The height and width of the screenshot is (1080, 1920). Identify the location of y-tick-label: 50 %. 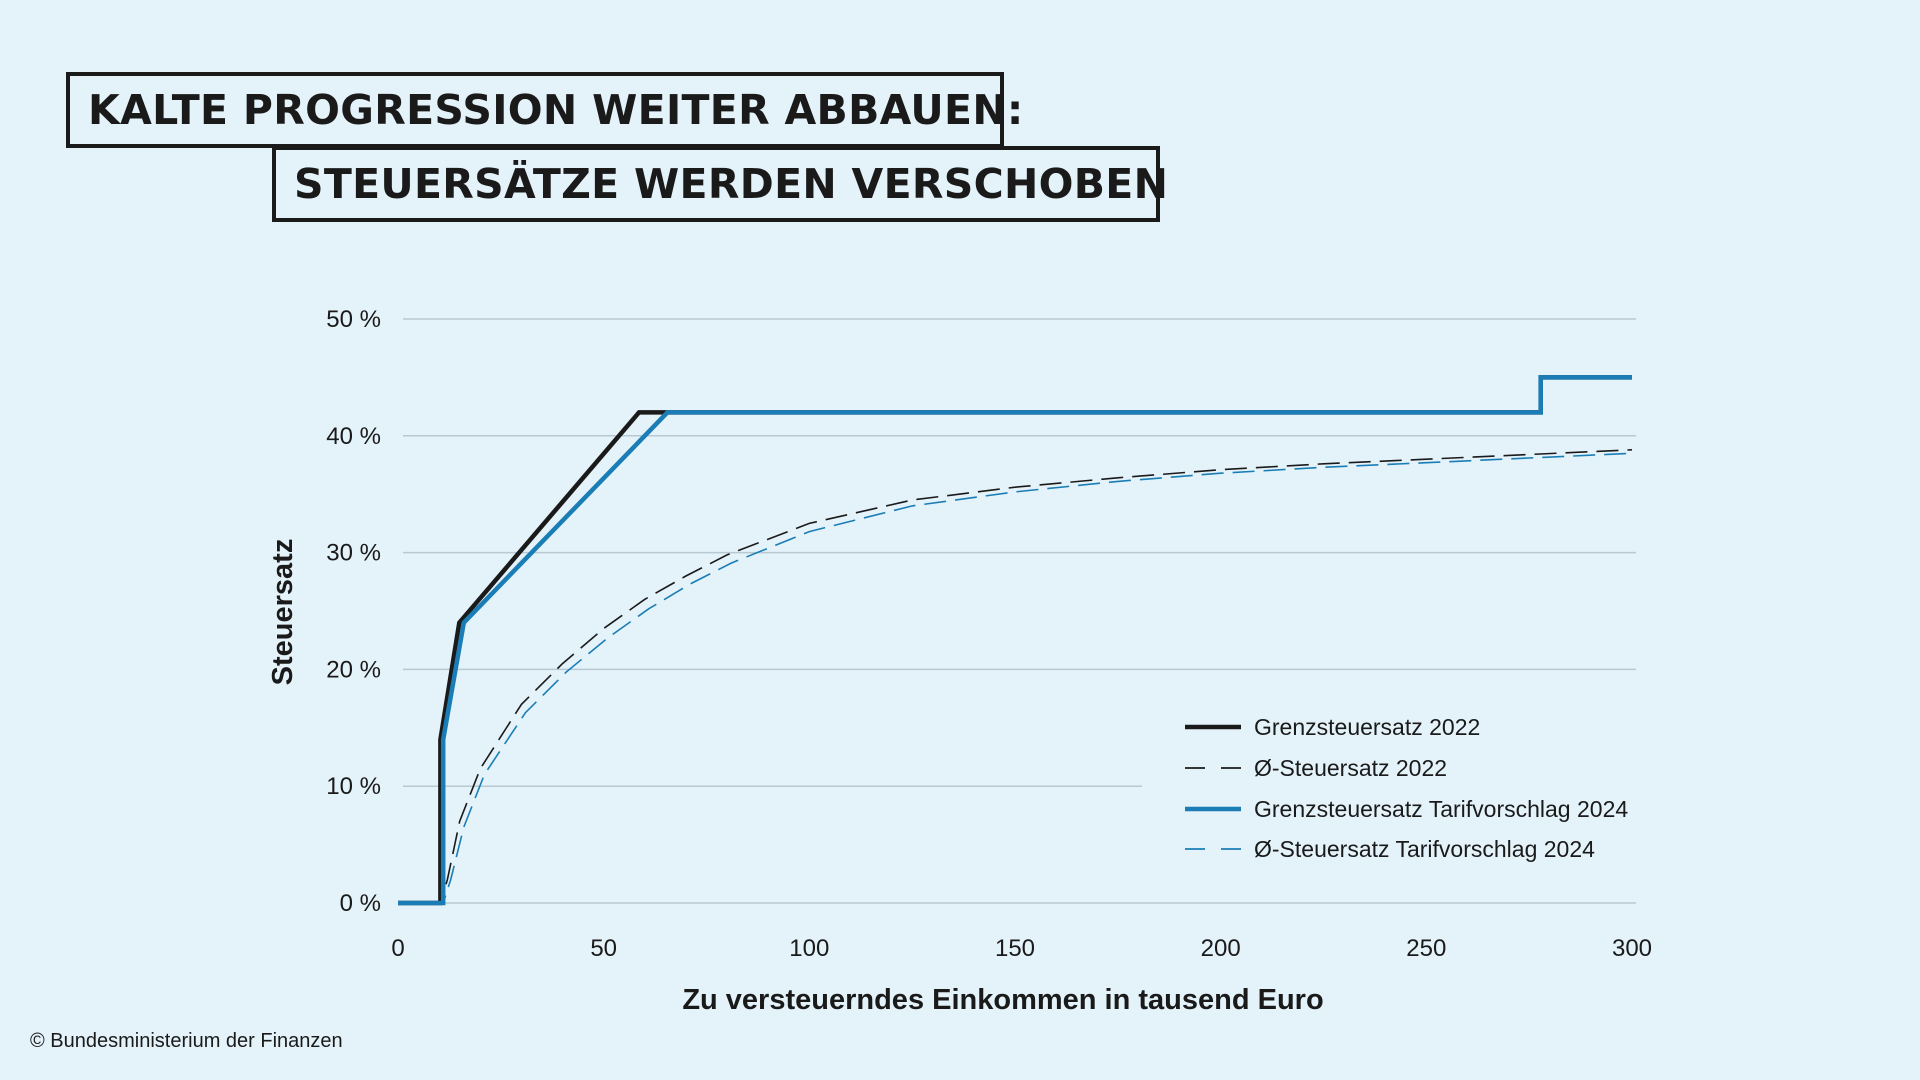
(353, 319).